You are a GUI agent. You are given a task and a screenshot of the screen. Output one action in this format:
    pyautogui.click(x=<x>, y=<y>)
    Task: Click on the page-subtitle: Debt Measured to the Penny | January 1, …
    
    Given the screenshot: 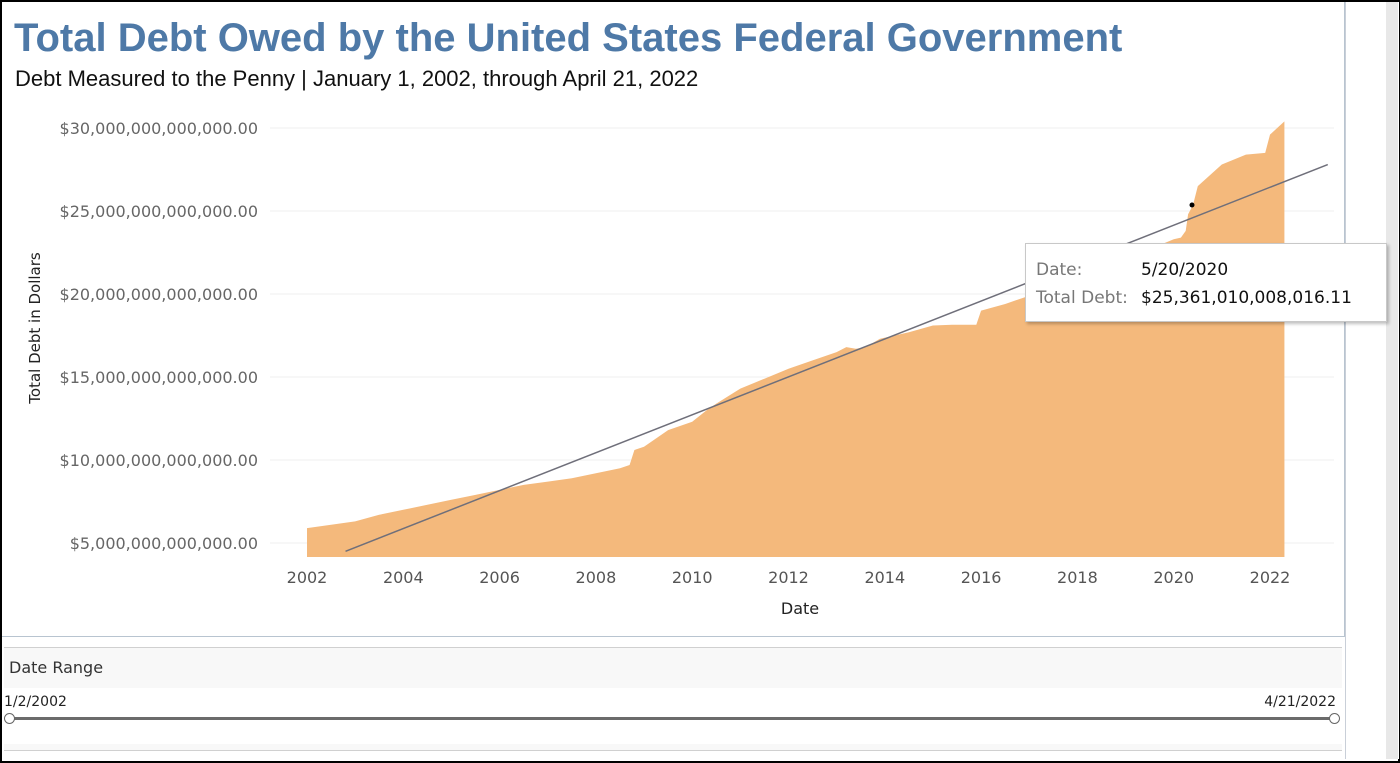 What is the action you would take?
    pyautogui.click(x=357, y=78)
    